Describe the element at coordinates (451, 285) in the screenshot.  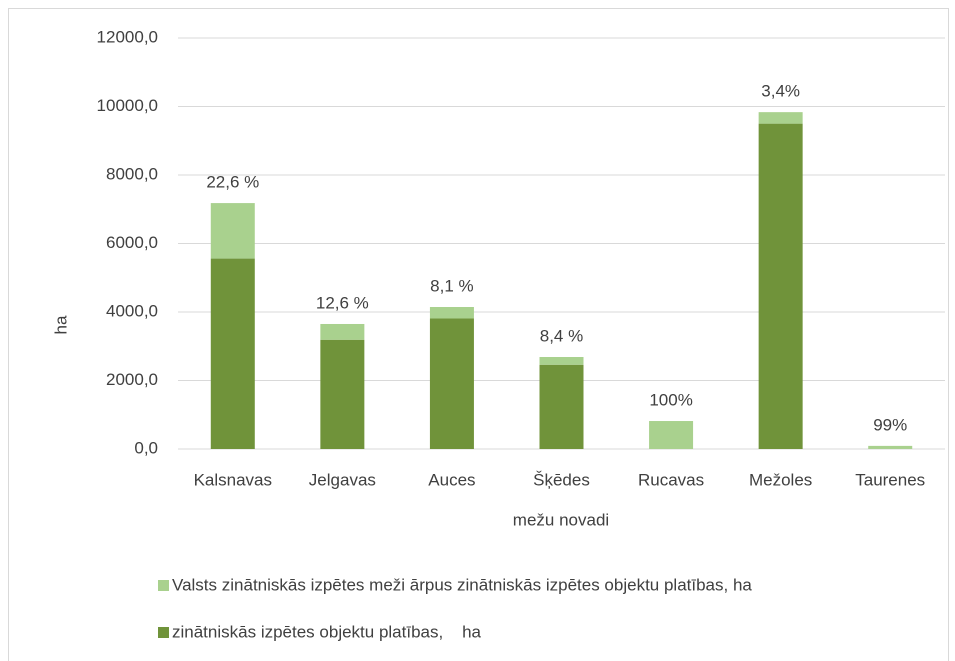
I see `bar-annotation: 8,1 %` at that location.